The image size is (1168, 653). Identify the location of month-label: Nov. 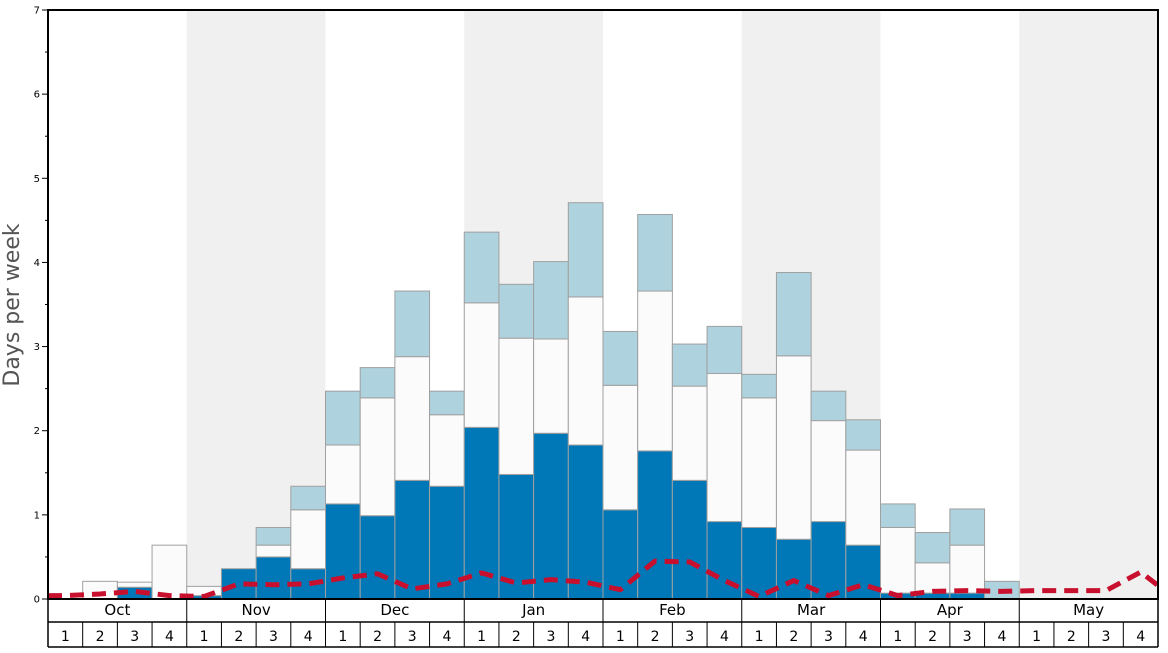
(255, 610).